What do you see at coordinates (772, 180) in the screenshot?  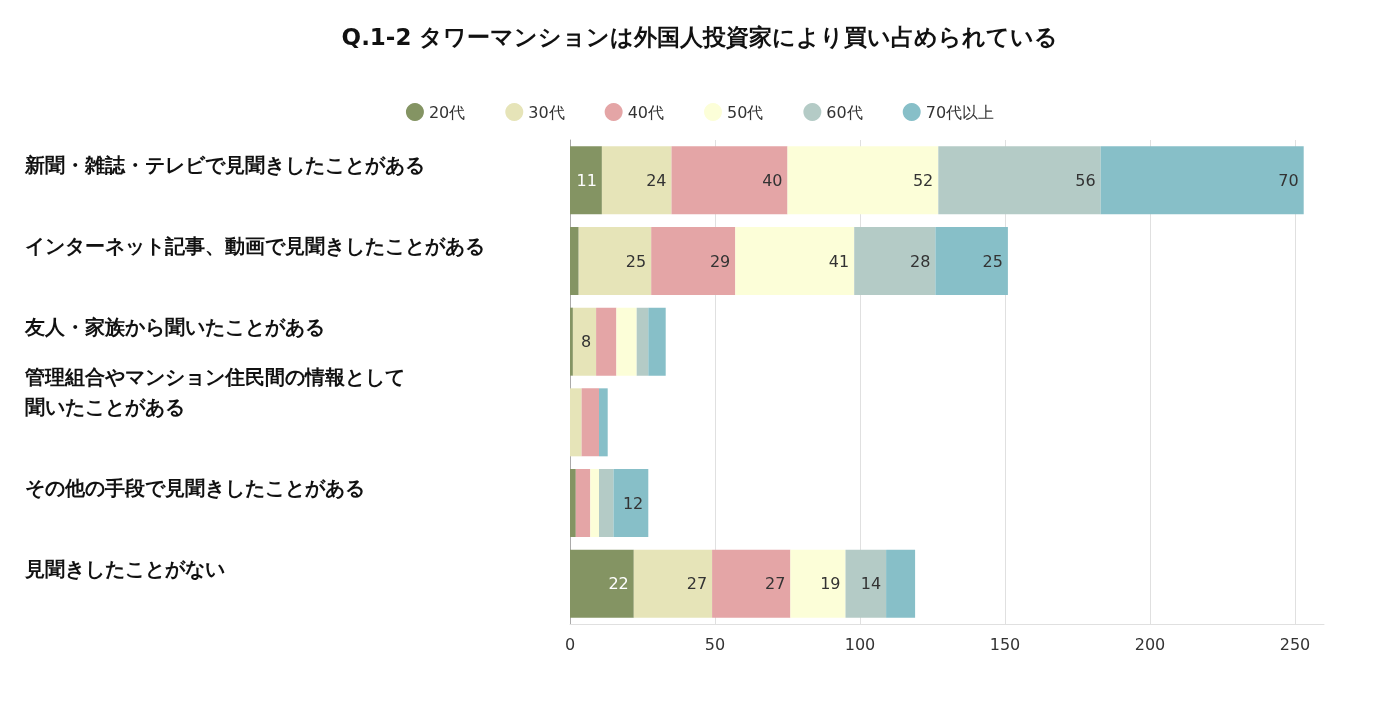 I see `data-label: 40` at bounding box center [772, 180].